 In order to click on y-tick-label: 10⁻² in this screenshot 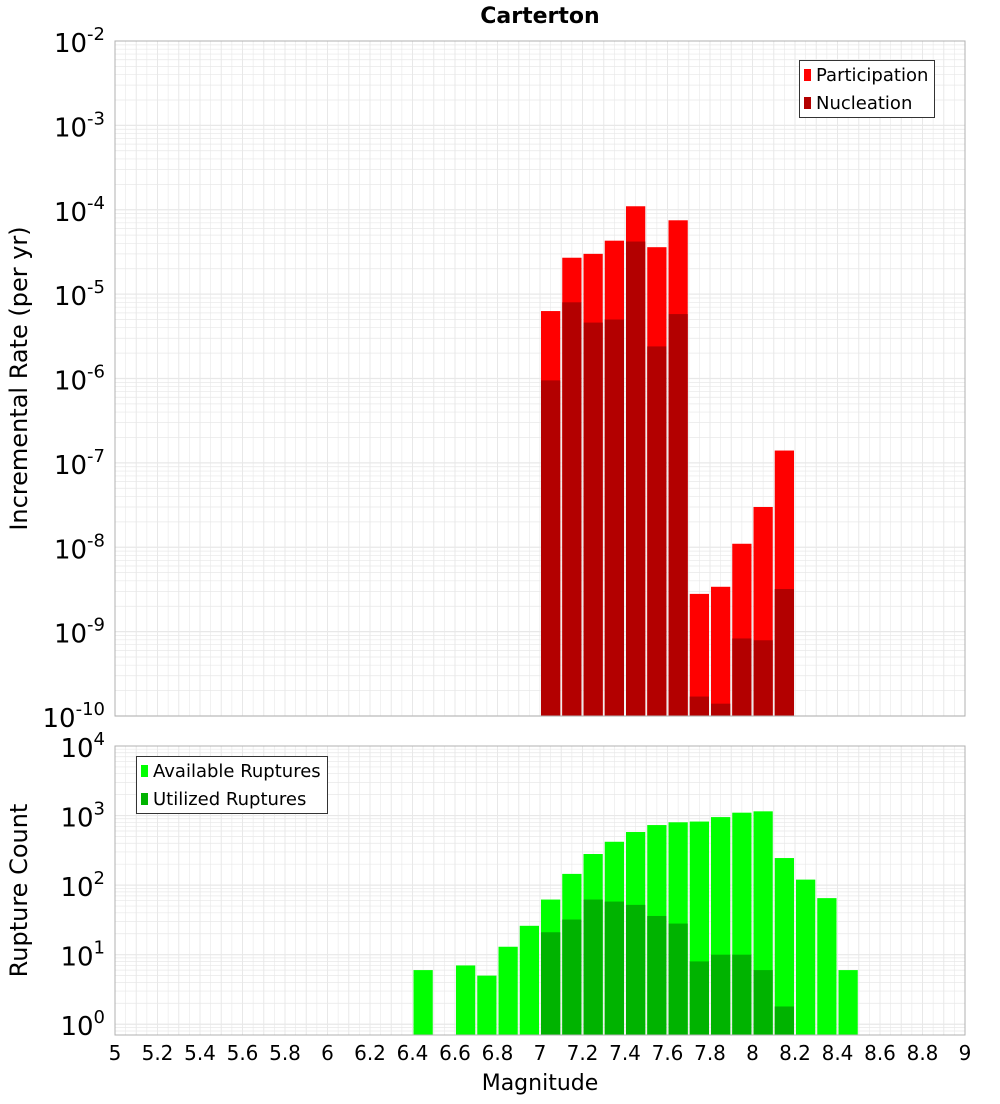, I will do `click(79, 41)`.